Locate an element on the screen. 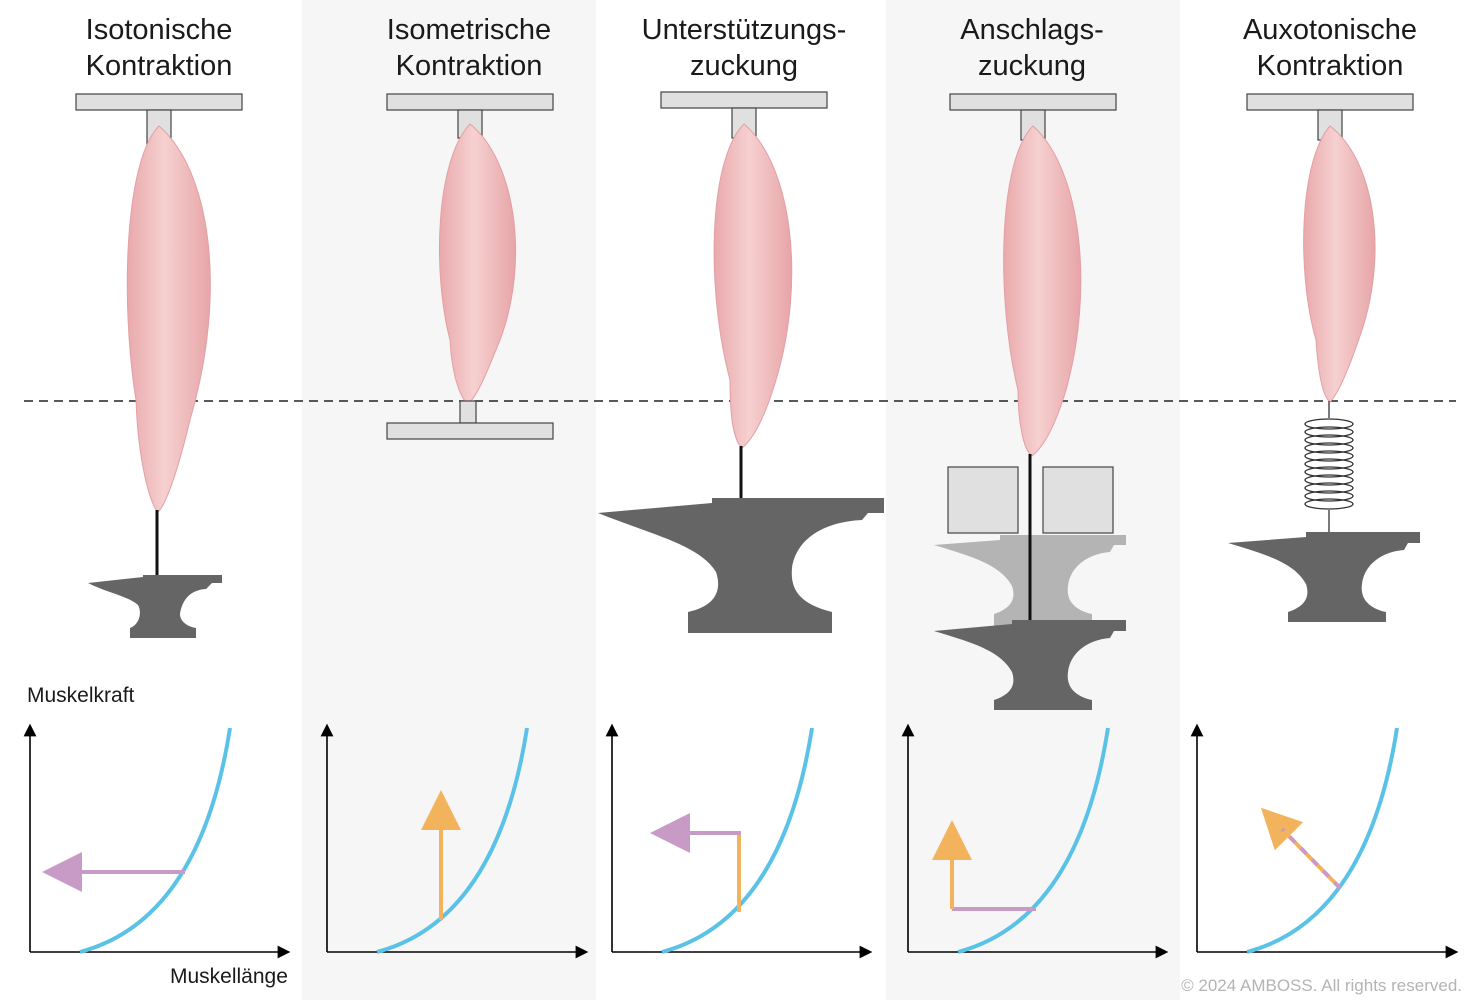 The height and width of the screenshot is (1000, 1470). graph-isotonic is located at coordinates (157, 841).